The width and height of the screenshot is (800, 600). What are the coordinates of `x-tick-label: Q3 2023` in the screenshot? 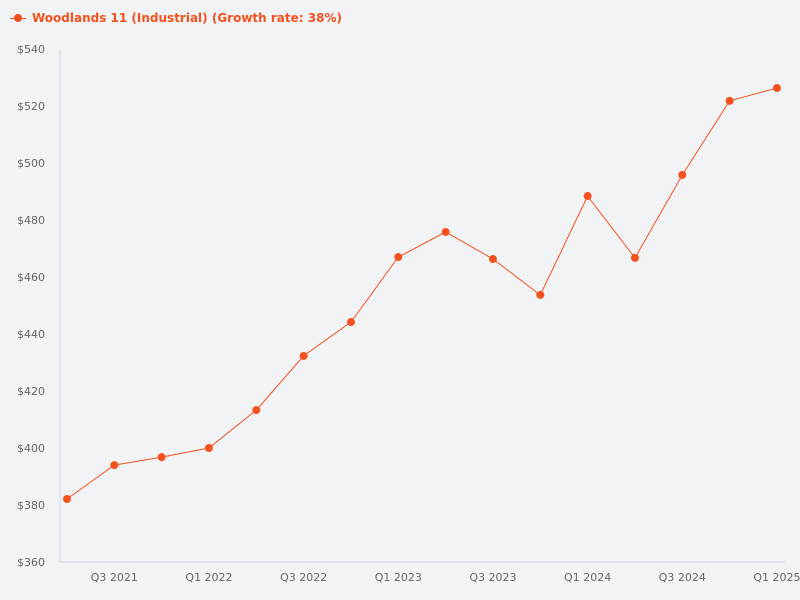 It's located at (492, 577).